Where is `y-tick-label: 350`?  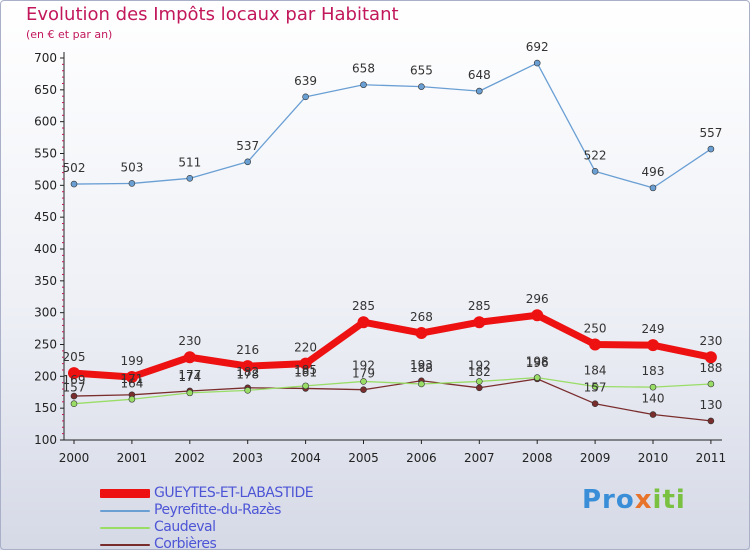 y-tick-label: 350 is located at coordinates (45, 281).